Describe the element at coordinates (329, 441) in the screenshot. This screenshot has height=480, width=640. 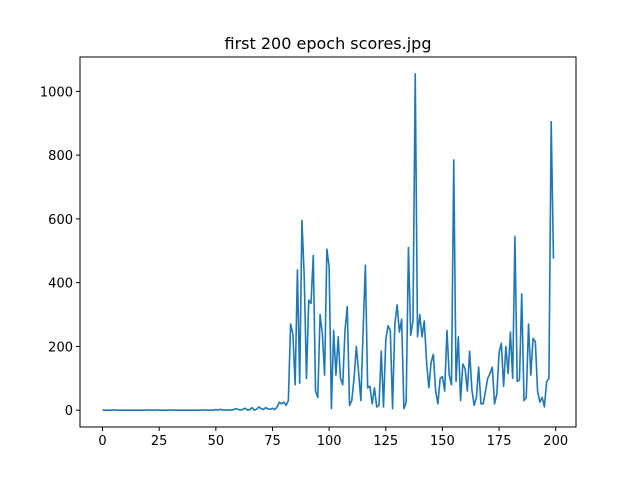
I see `x-tick-label: 100` at that location.